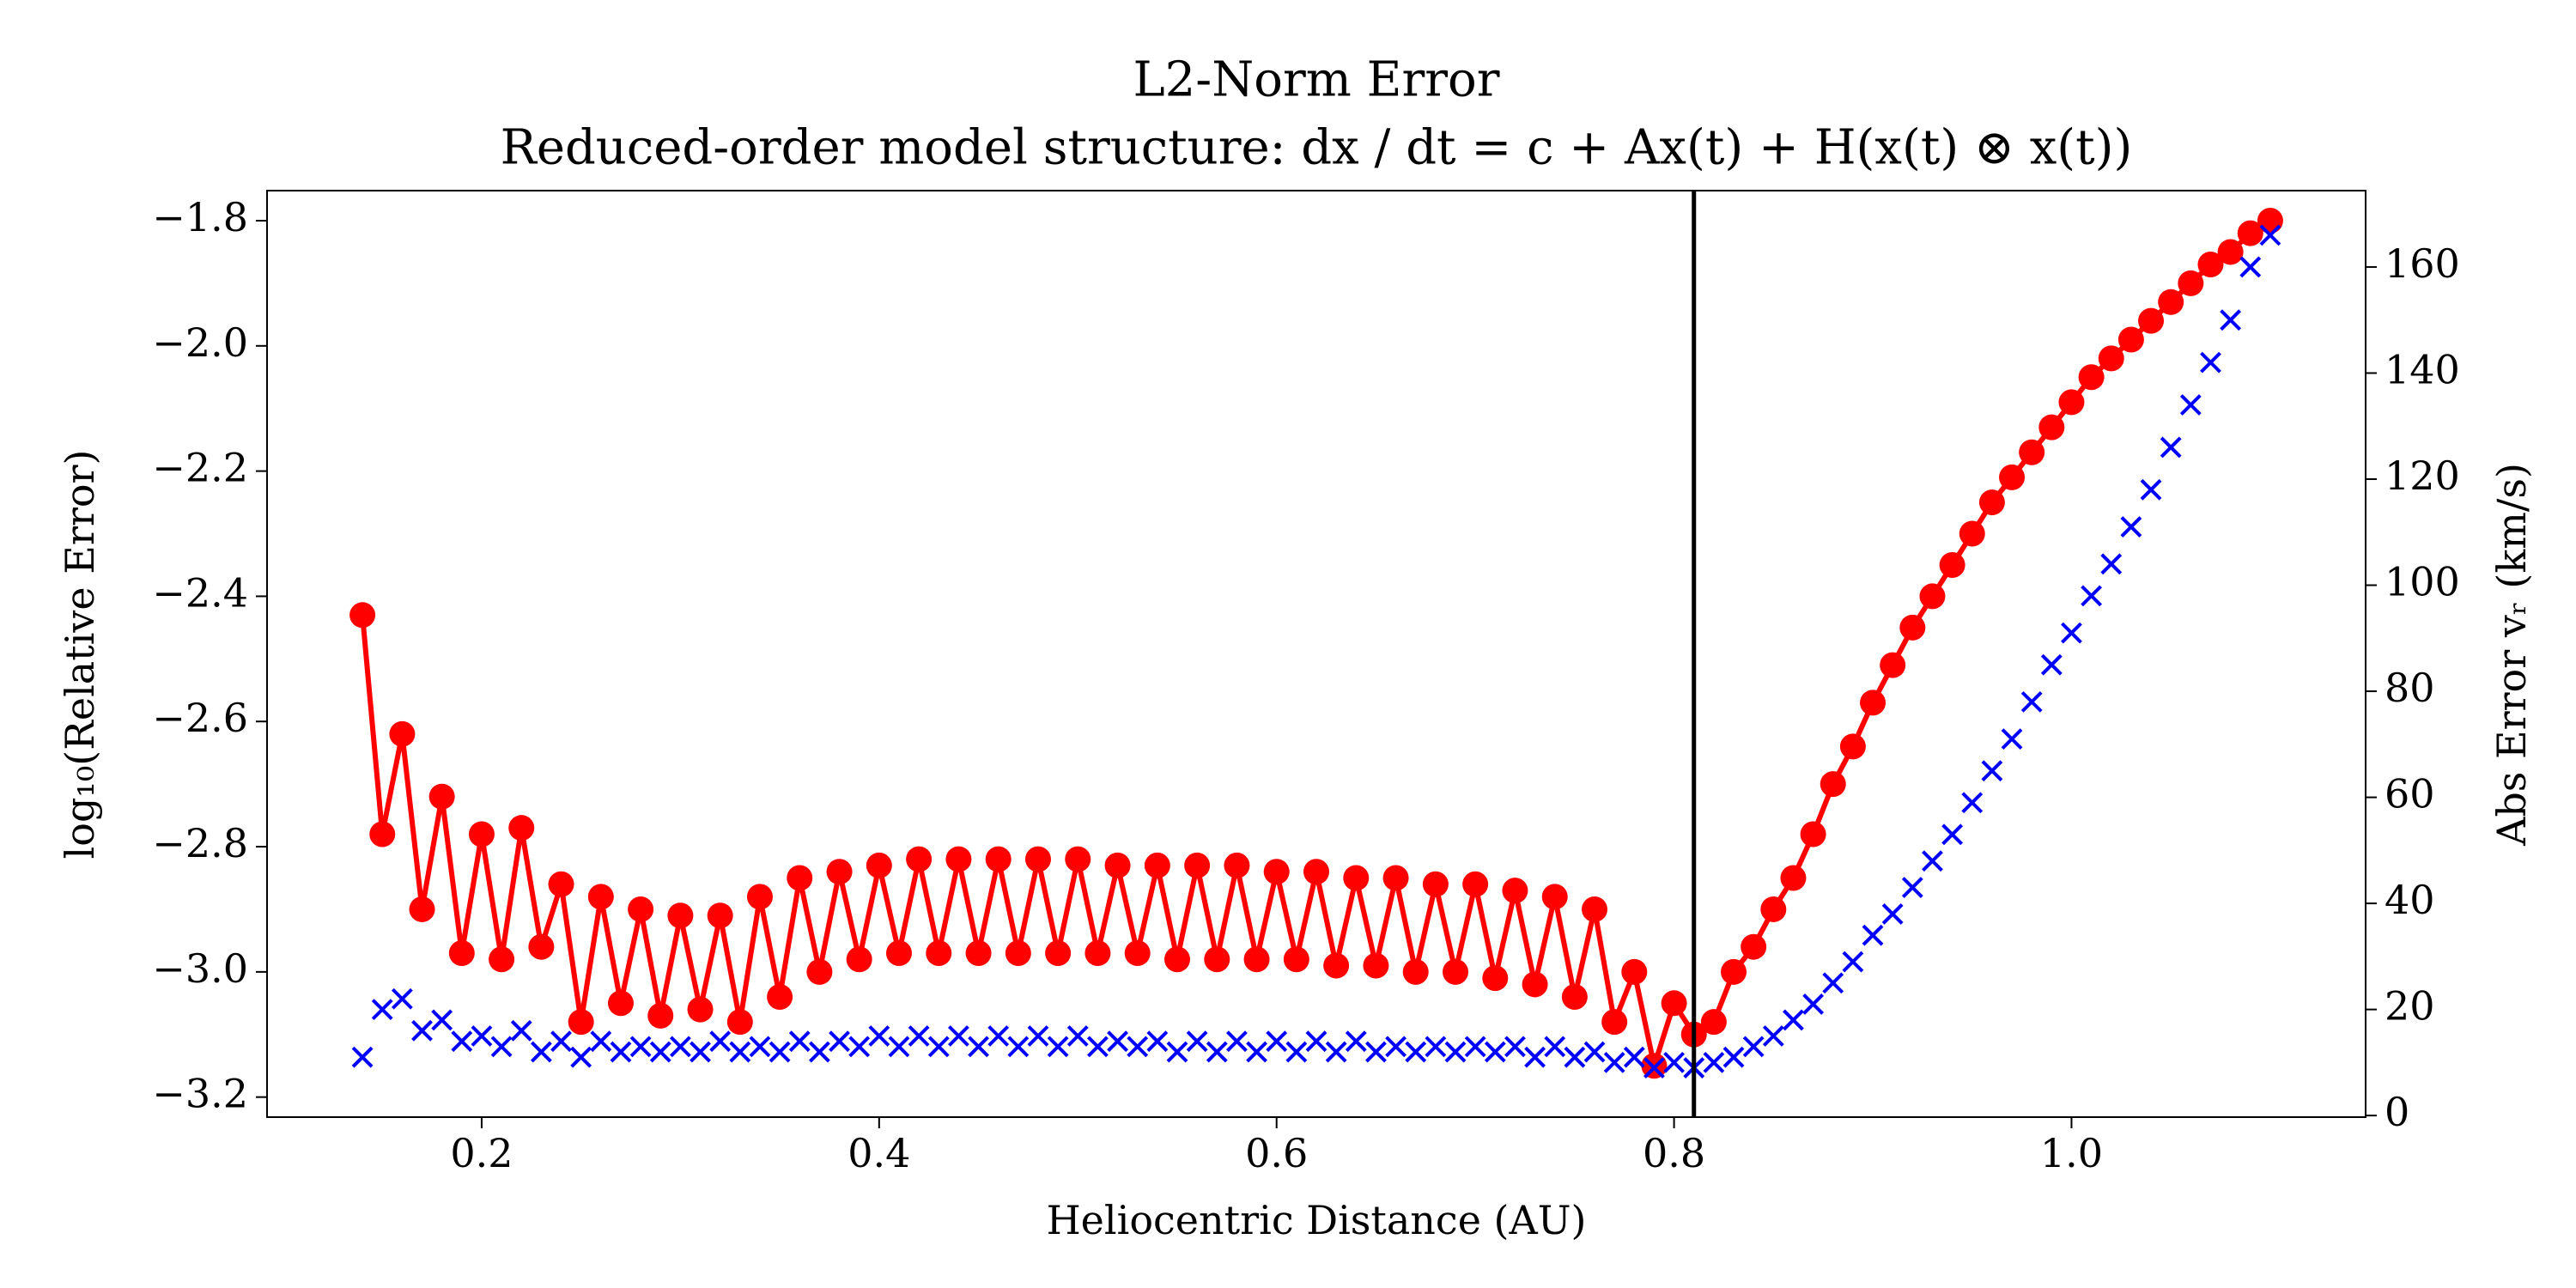 This screenshot has width=2576, height=1288. Describe the element at coordinates (1316, 80) in the screenshot. I see `chart-title: L2-Norm Error` at that location.